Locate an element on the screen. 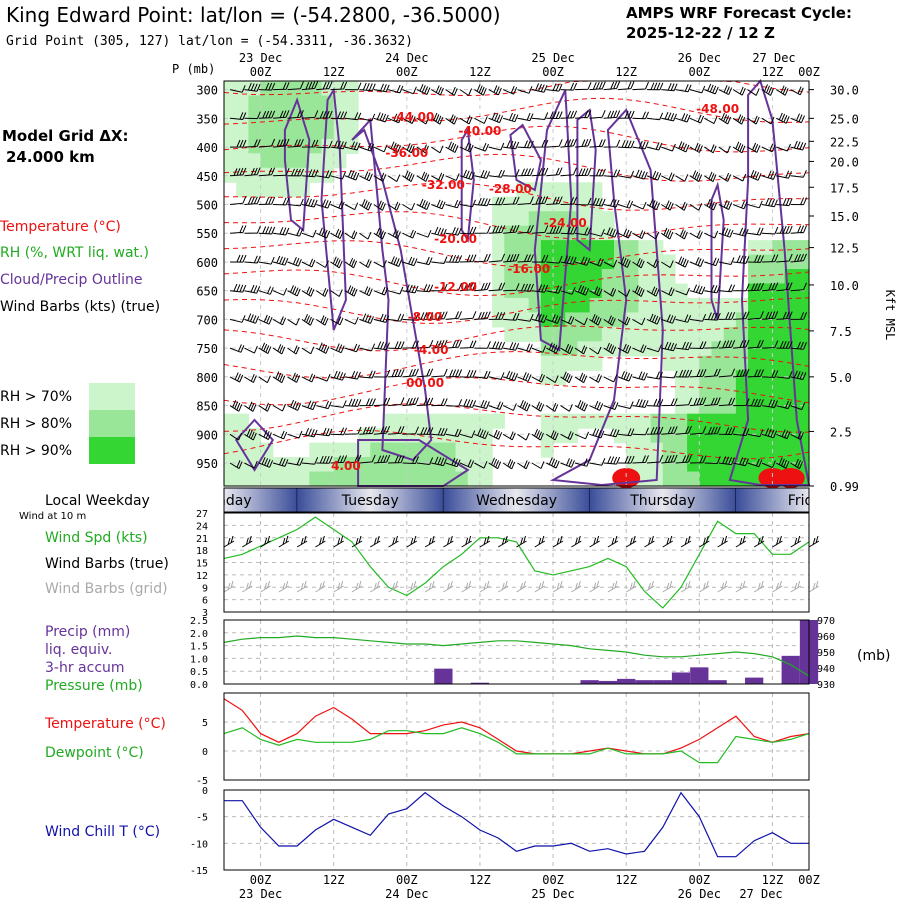 This screenshot has height=904, width=900. temperature-legend: Temperature (°C) is located at coordinates (105, 724).